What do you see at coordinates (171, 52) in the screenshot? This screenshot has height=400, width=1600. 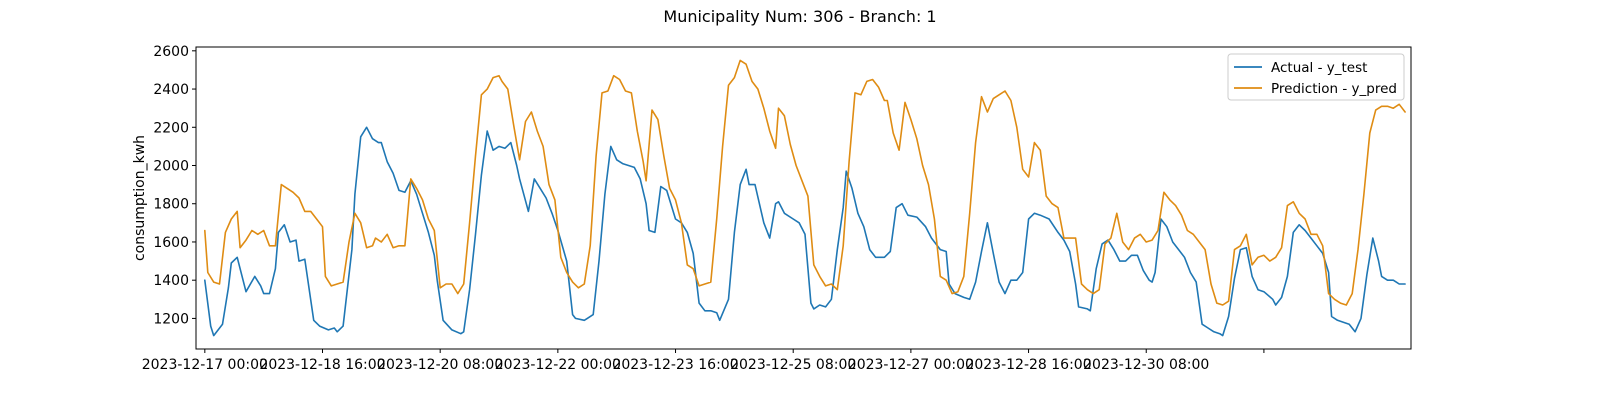 I see `y-tick-label: 2600` at bounding box center [171, 52].